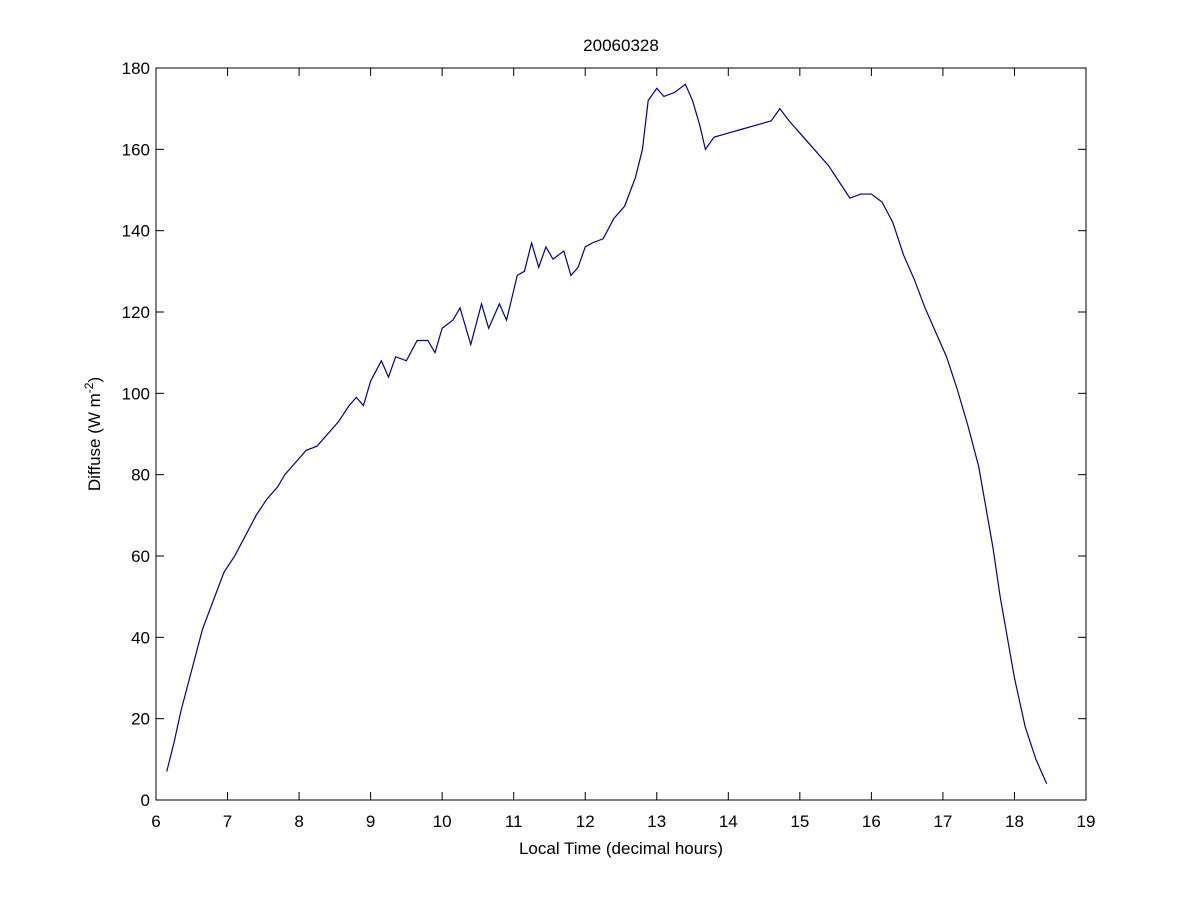  I want to click on x-tick-label: 16, so click(871, 821).